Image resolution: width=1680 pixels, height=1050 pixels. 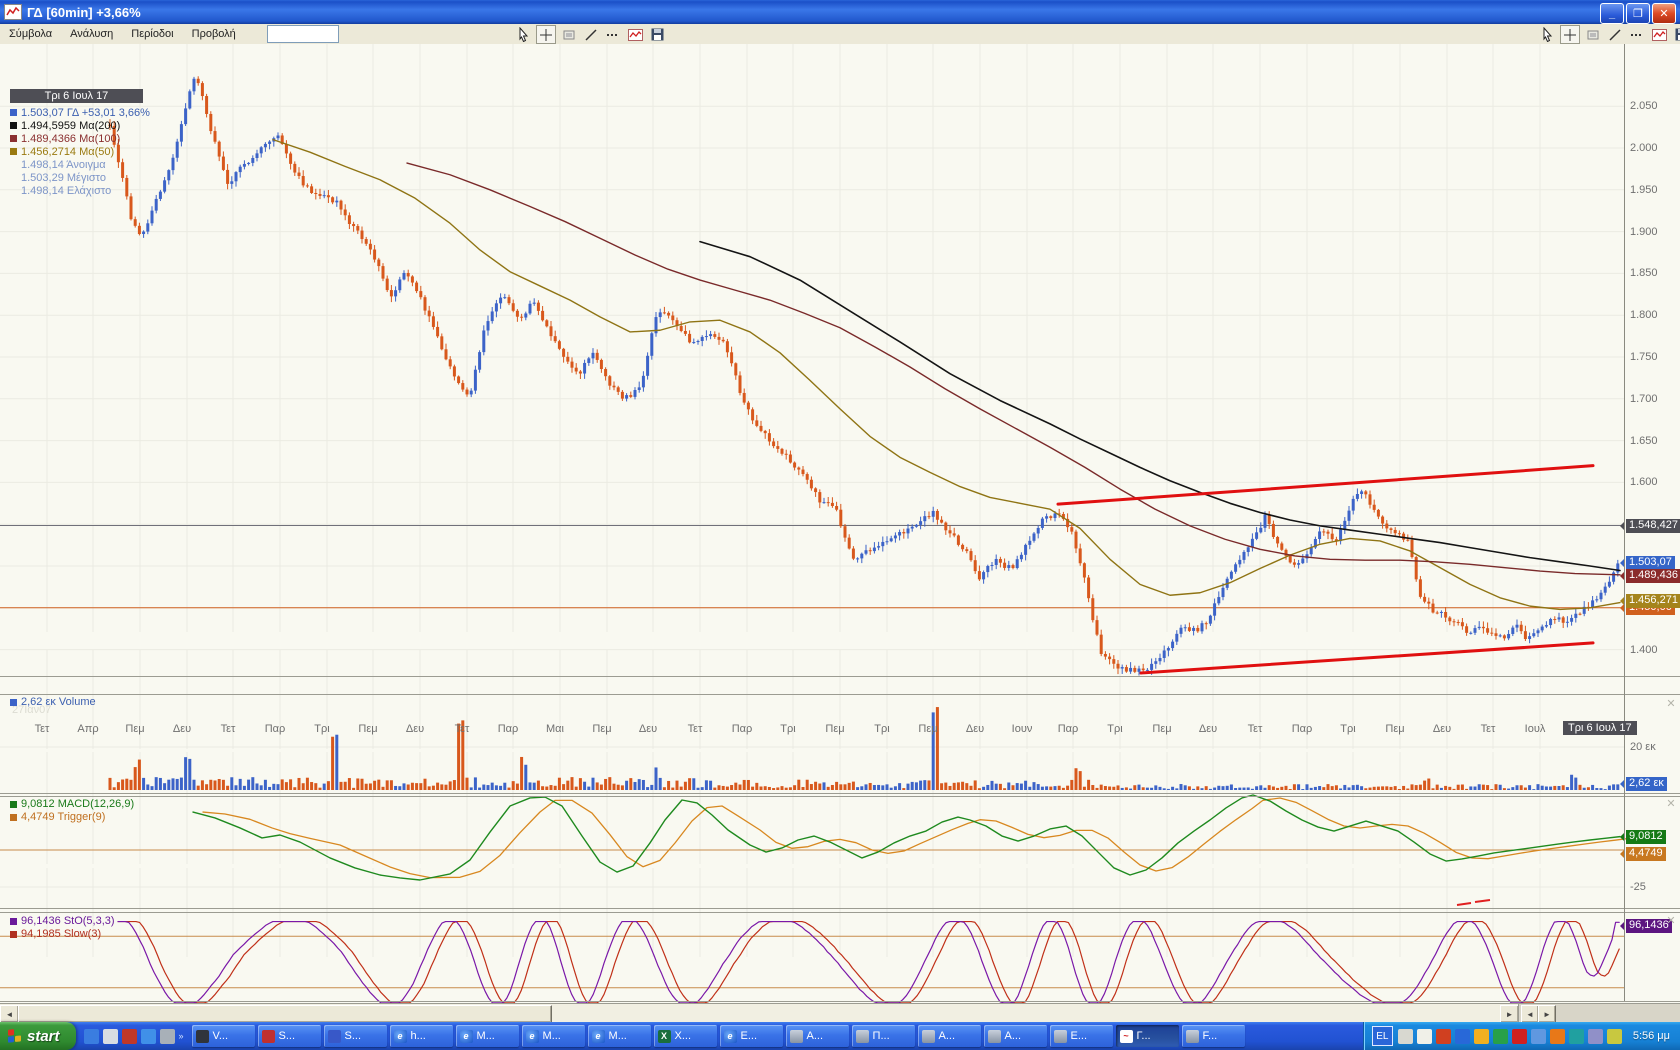 What do you see at coordinates (38, 1036) in the screenshot?
I see `start-button: start` at bounding box center [38, 1036].